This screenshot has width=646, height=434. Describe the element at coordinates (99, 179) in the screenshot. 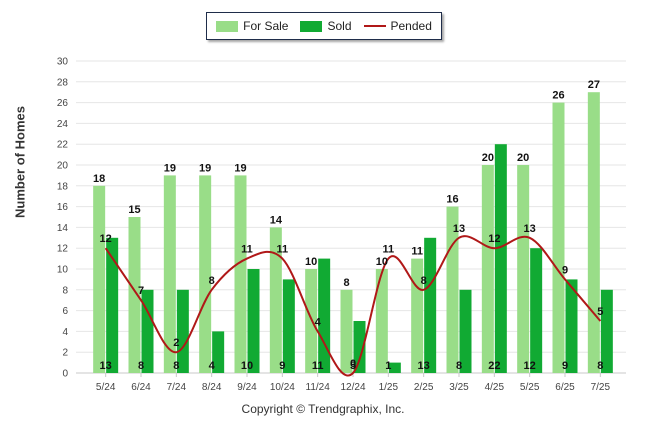

I see `data-label-for-sale: 18` at that location.